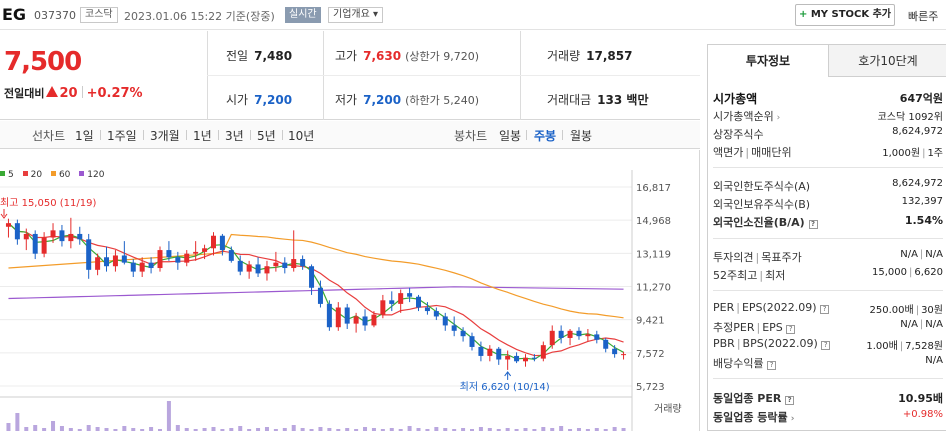  I want to click on legend-label: 60, so click(64, 175).